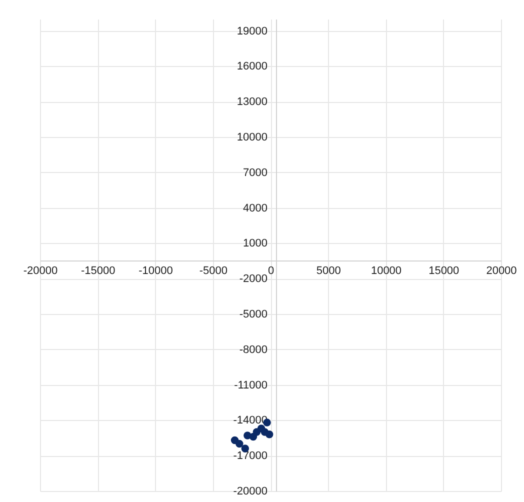  What do you see at coordinates (250, 456) in the screenshot?
I see `y-tick-label: -17000` at bounding box center [250, 456].